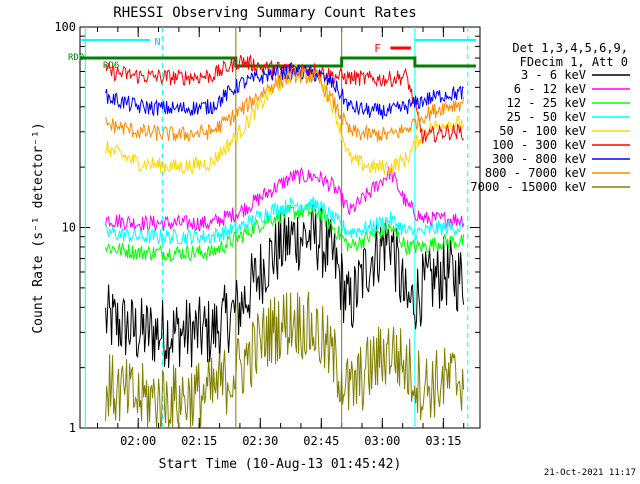 This screenshot has width=640, height=484. Describe the element at coordinates (542, 131) in the screenshot. I see `legend-entry-label: 50 - 100 keV` at that location.